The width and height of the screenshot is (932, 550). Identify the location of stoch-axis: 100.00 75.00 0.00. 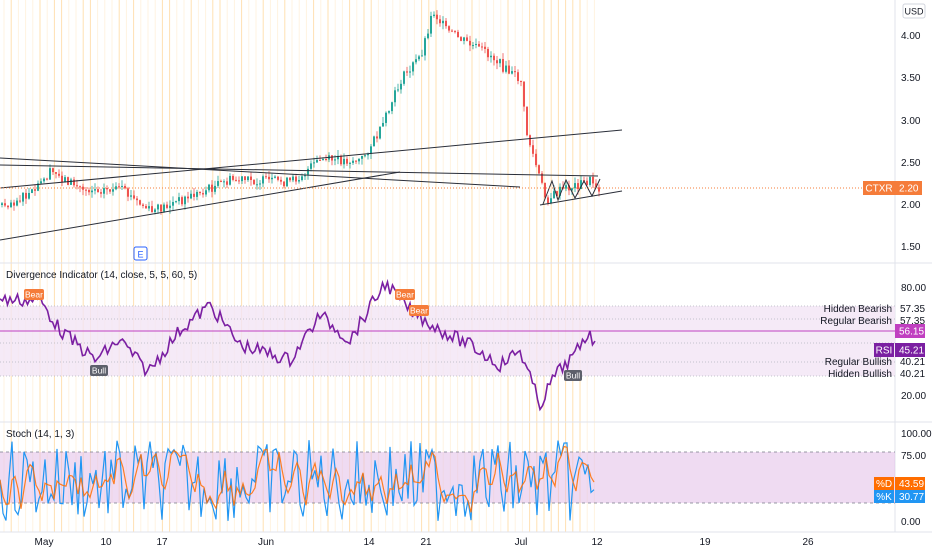
(916, 478).